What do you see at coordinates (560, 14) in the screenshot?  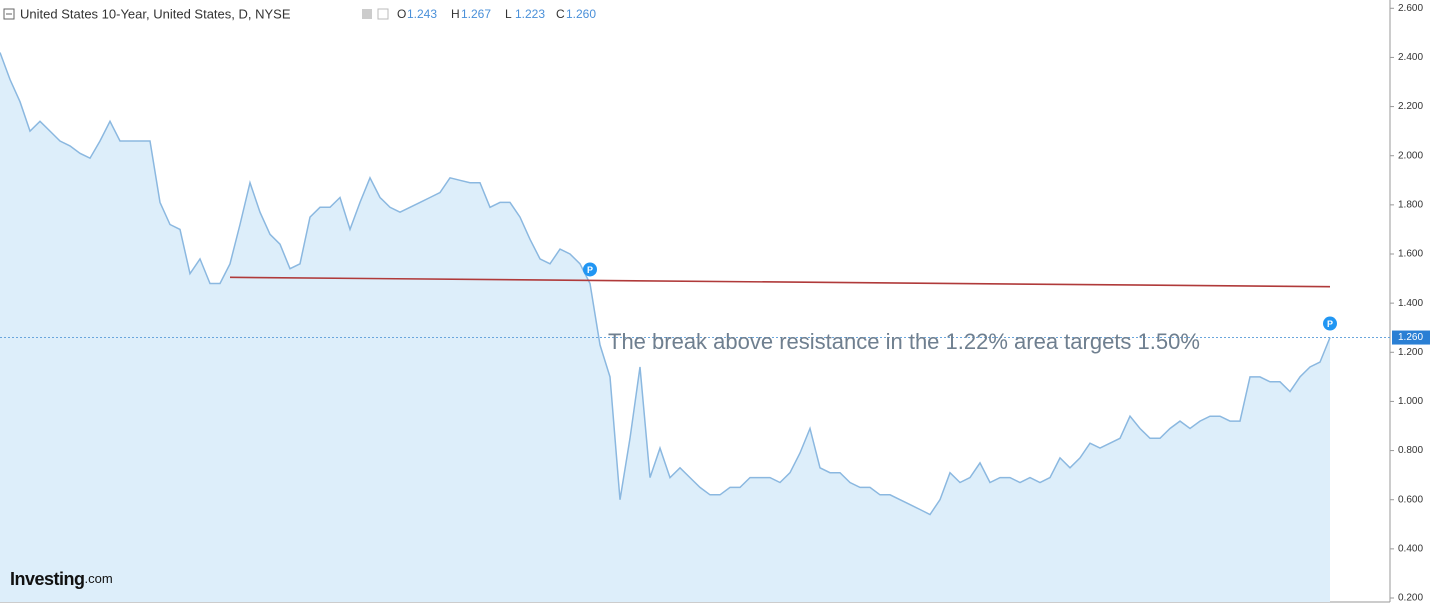 I see `ohlc-key: C` at bounding box center [560, 14].